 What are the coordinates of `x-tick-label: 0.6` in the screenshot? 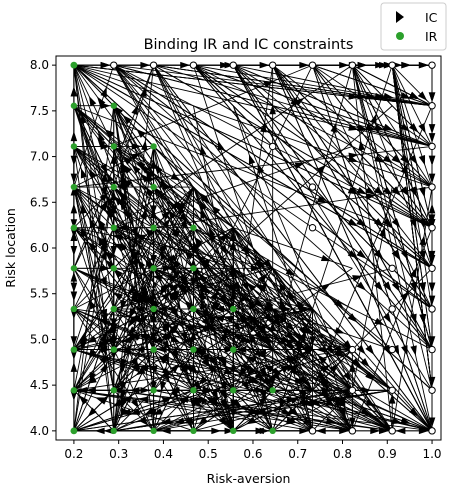 It's located at (252, 454).